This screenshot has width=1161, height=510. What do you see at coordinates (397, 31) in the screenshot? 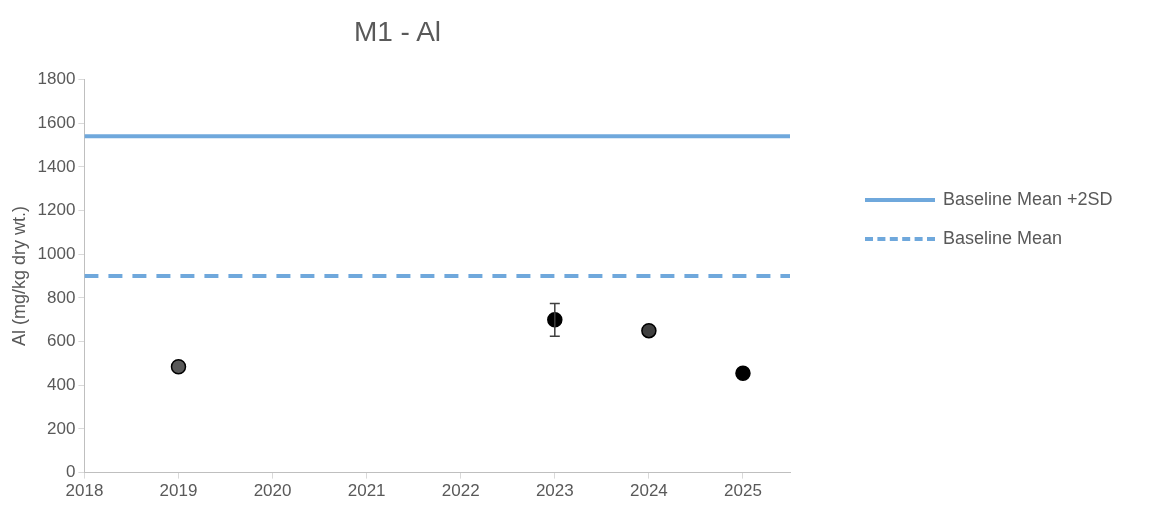
I see `chart-title: M1 - Al` at bounding box center [397, 31].